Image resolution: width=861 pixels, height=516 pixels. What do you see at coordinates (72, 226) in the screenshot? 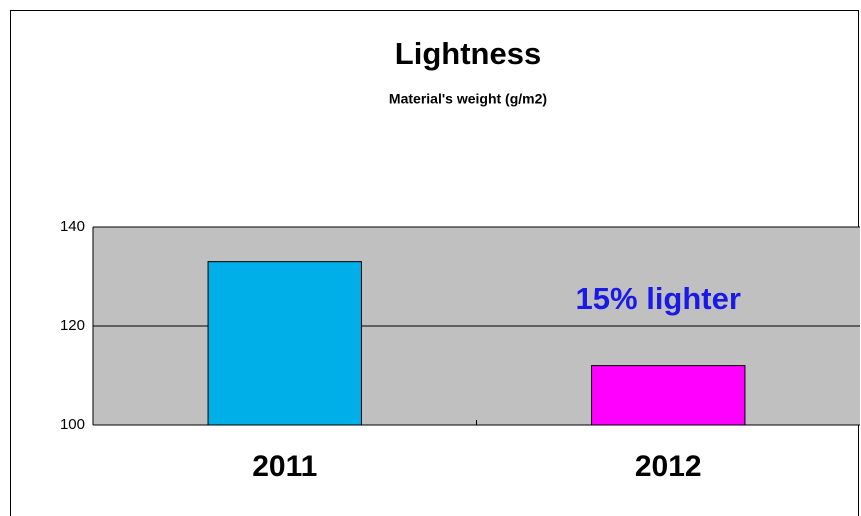
I see `y-tick-label: 140` at bounding box center [72, 226].